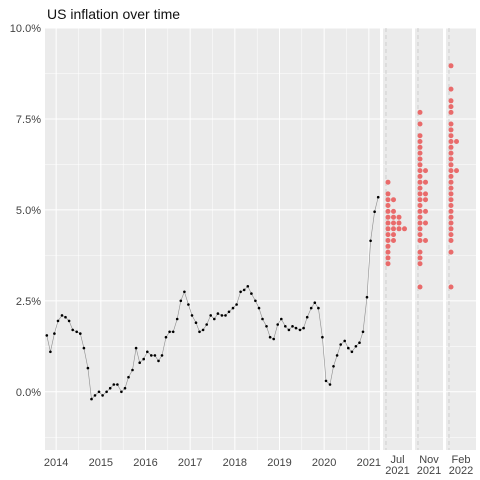 The image size is (480, 480). What do you see at coordinates (28, 302) in the screenshot?
I see `y-tick-label: 2.5%` at bounding box center [28, 302].